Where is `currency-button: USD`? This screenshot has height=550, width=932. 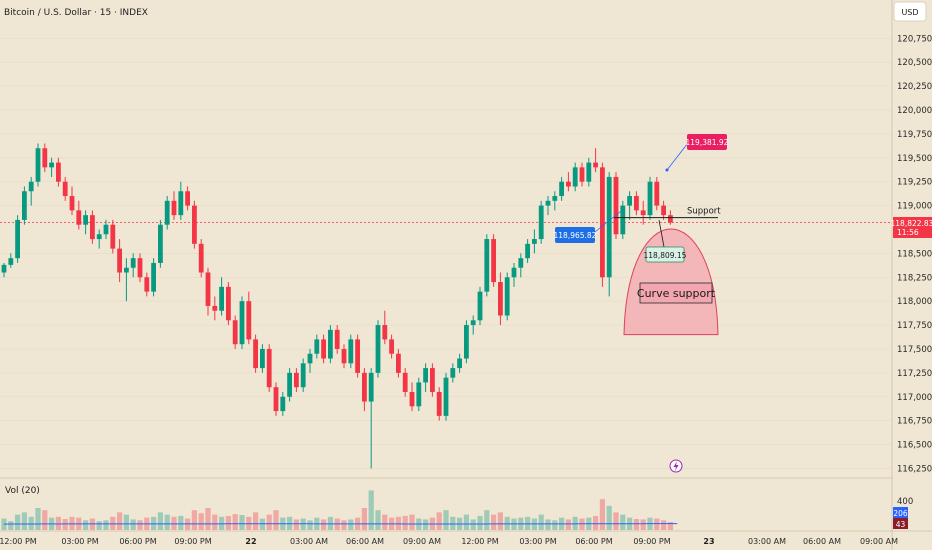 currency-button: USD is located at coordinates (910, 11).